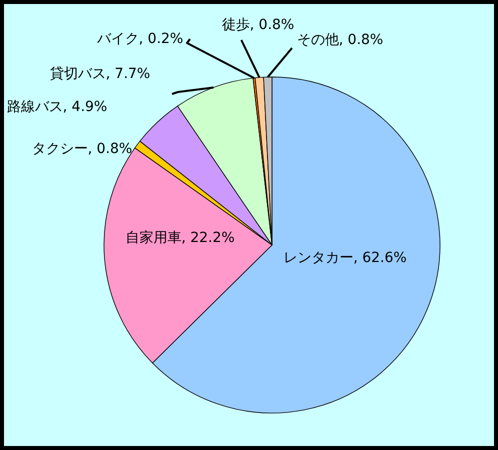  Describe the element at coordinates (345, 258) in the screenshot. I see `slice-label: レンタカー, 62.6%` at that location.